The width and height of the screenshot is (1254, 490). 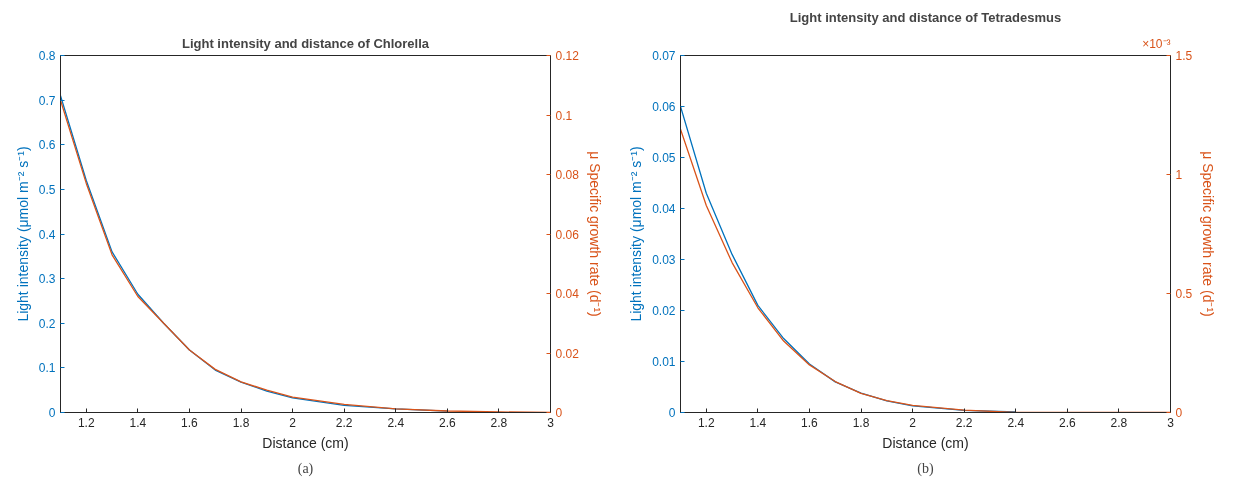 I want to click on y-tick-label: 0.1, so click(x=47, y=368).